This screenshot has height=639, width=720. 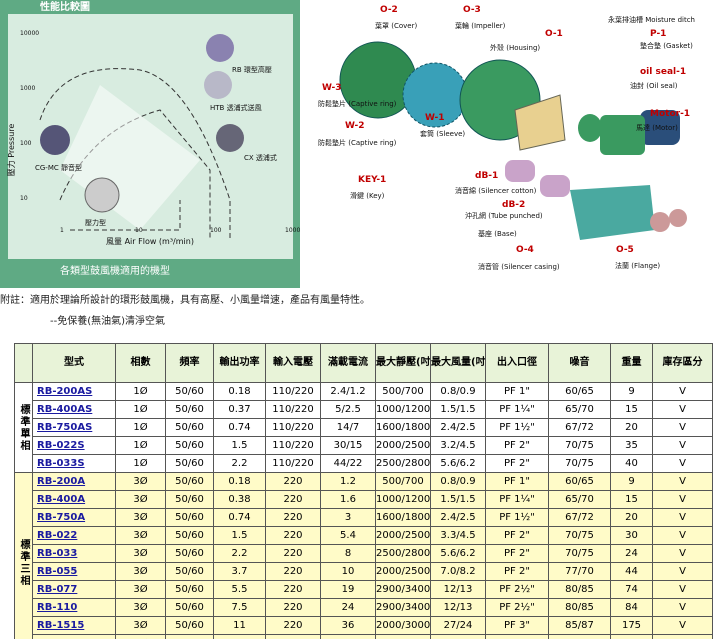 What do you see at coordinates (651, 19) in the screenshot?
I see `part-label: 永葉排油槽 Moisture ditch` at bounding box center [651, 19].